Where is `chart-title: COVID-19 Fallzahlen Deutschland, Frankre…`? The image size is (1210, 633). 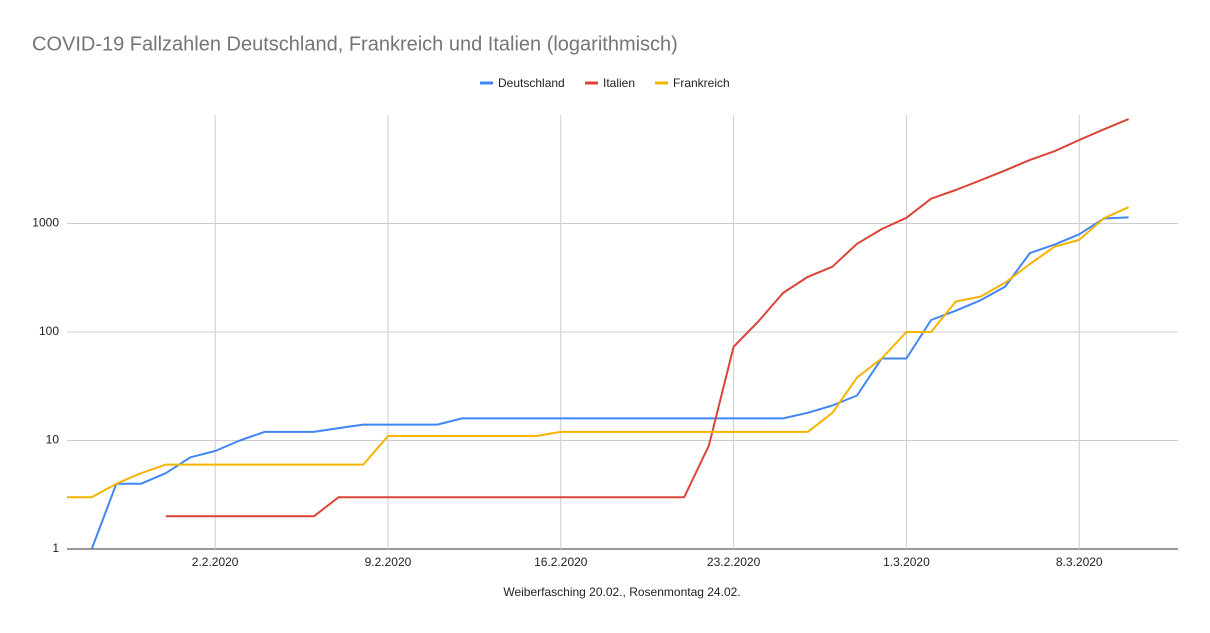 chart-title: COVID-19 Fallzahlen Deutschland, Frankre… is located at coordinates (355, 44).